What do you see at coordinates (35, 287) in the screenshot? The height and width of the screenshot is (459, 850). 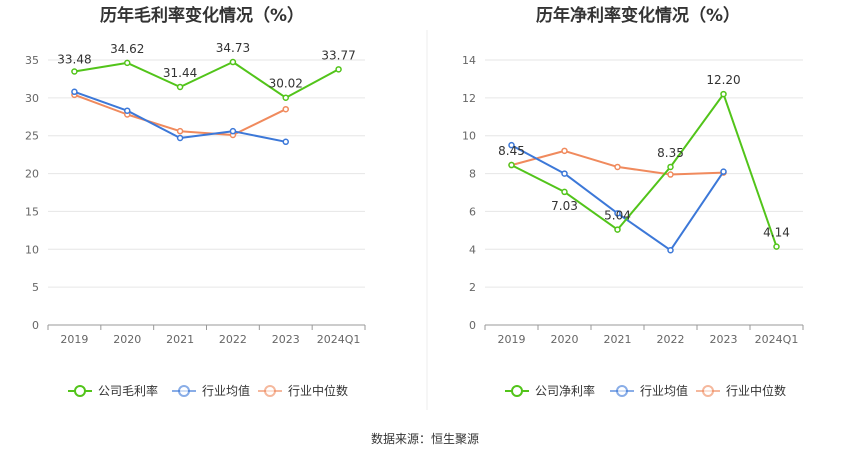 I see `y-tick-label: 5` at bounding box center [35, 287].